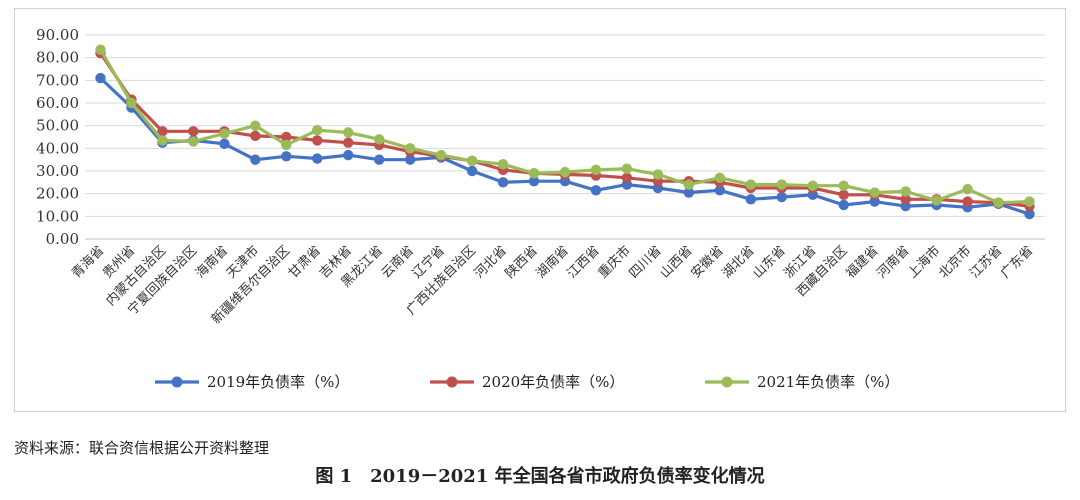 Image resolution: width=1080 pixels, height=500 pixels. What do you see at coordinates (1017, 262) in the screenshot?
I see `x-tick-label: 广东省` at bounding box center [1017, 262].